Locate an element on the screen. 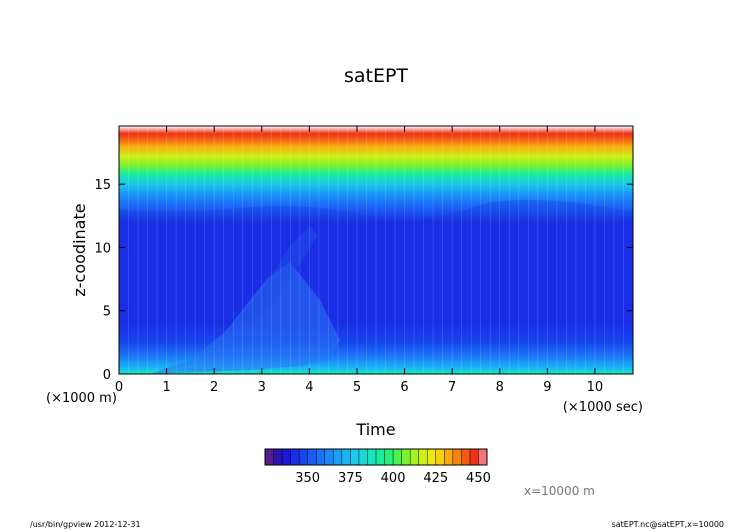 The width and height of the screenshot is (752, 532). x-tick-label: 4 is located at coordinates (309, 387).